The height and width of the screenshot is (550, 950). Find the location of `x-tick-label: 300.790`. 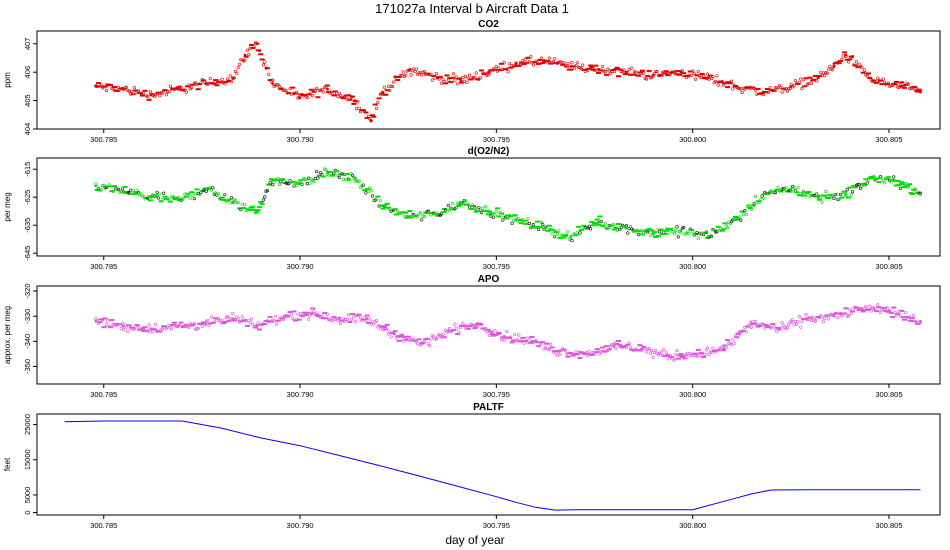

x-tick-label: 300.790 is located at coordinates (299, 266).